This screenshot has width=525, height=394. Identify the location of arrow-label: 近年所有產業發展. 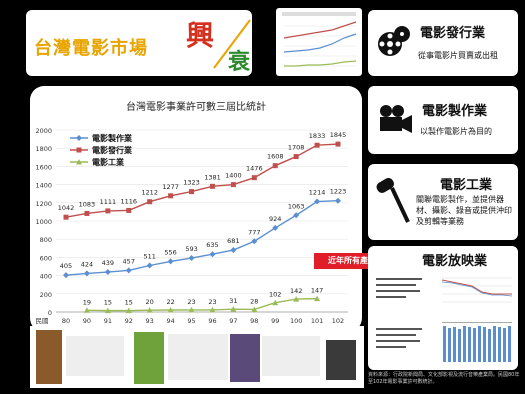
(360, 260).